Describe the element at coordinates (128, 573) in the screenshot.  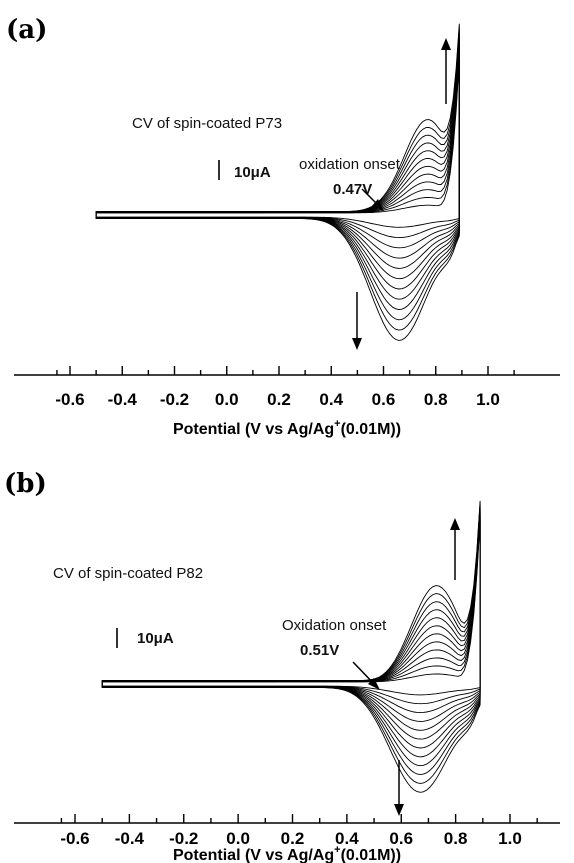
I see `panel-b-title: CV of spin-coated P82` at that location.